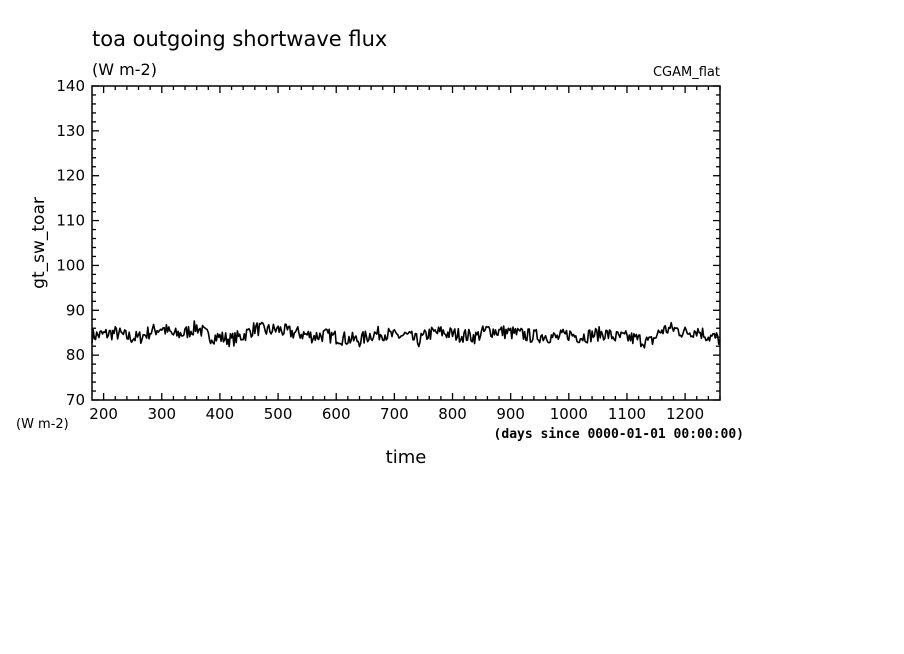 The image size is (904, 654). Describe the element at coordinates (452, 414) in the screenshot. I see `x-tick-label: 800` at that location.